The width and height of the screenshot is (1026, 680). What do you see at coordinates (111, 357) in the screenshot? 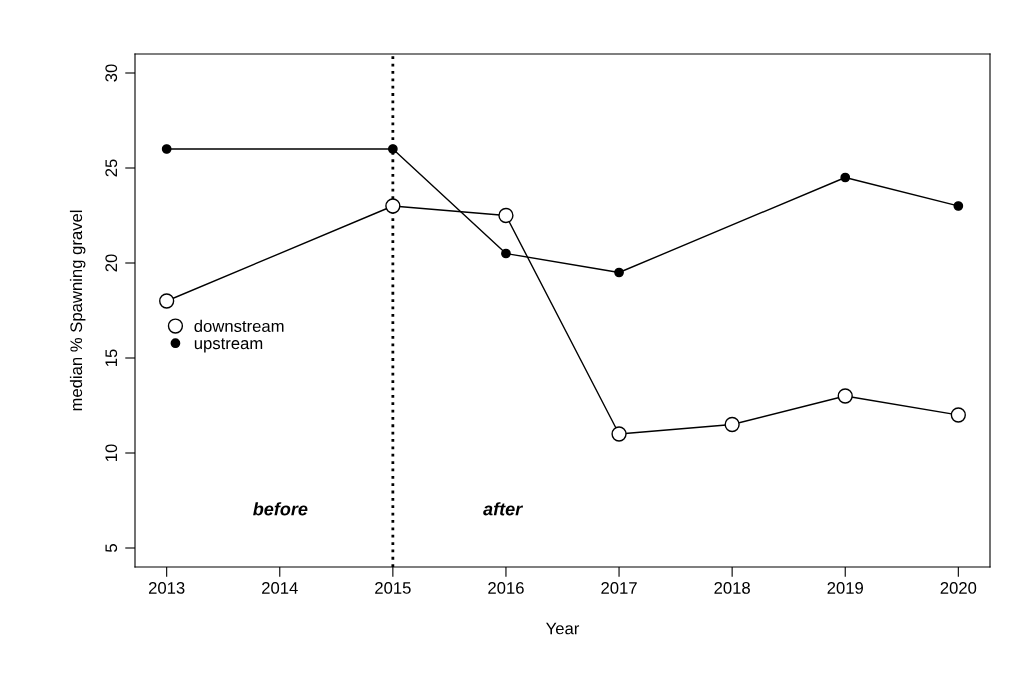
I see `y-tick-label: 15` at bounding box center [111, 357].